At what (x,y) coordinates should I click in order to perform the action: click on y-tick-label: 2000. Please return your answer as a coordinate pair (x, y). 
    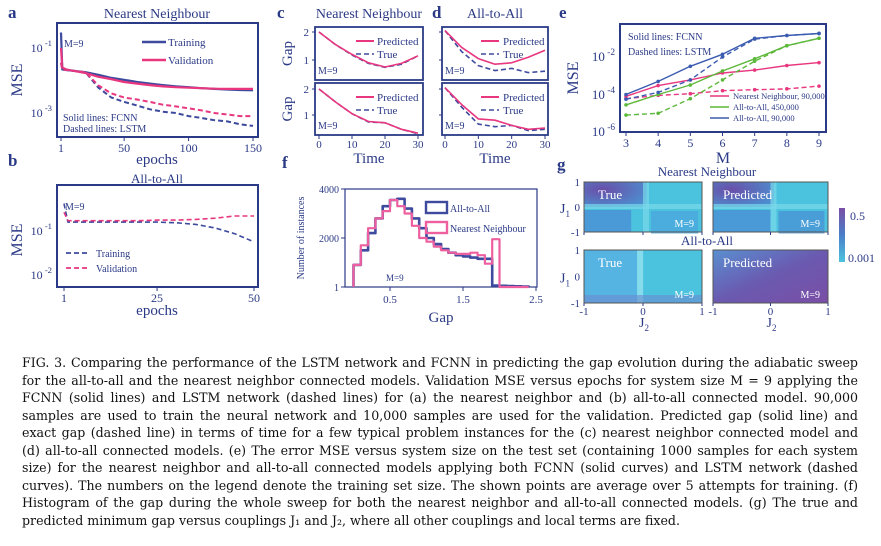
    Looking at the image, I should click on (329, 239).